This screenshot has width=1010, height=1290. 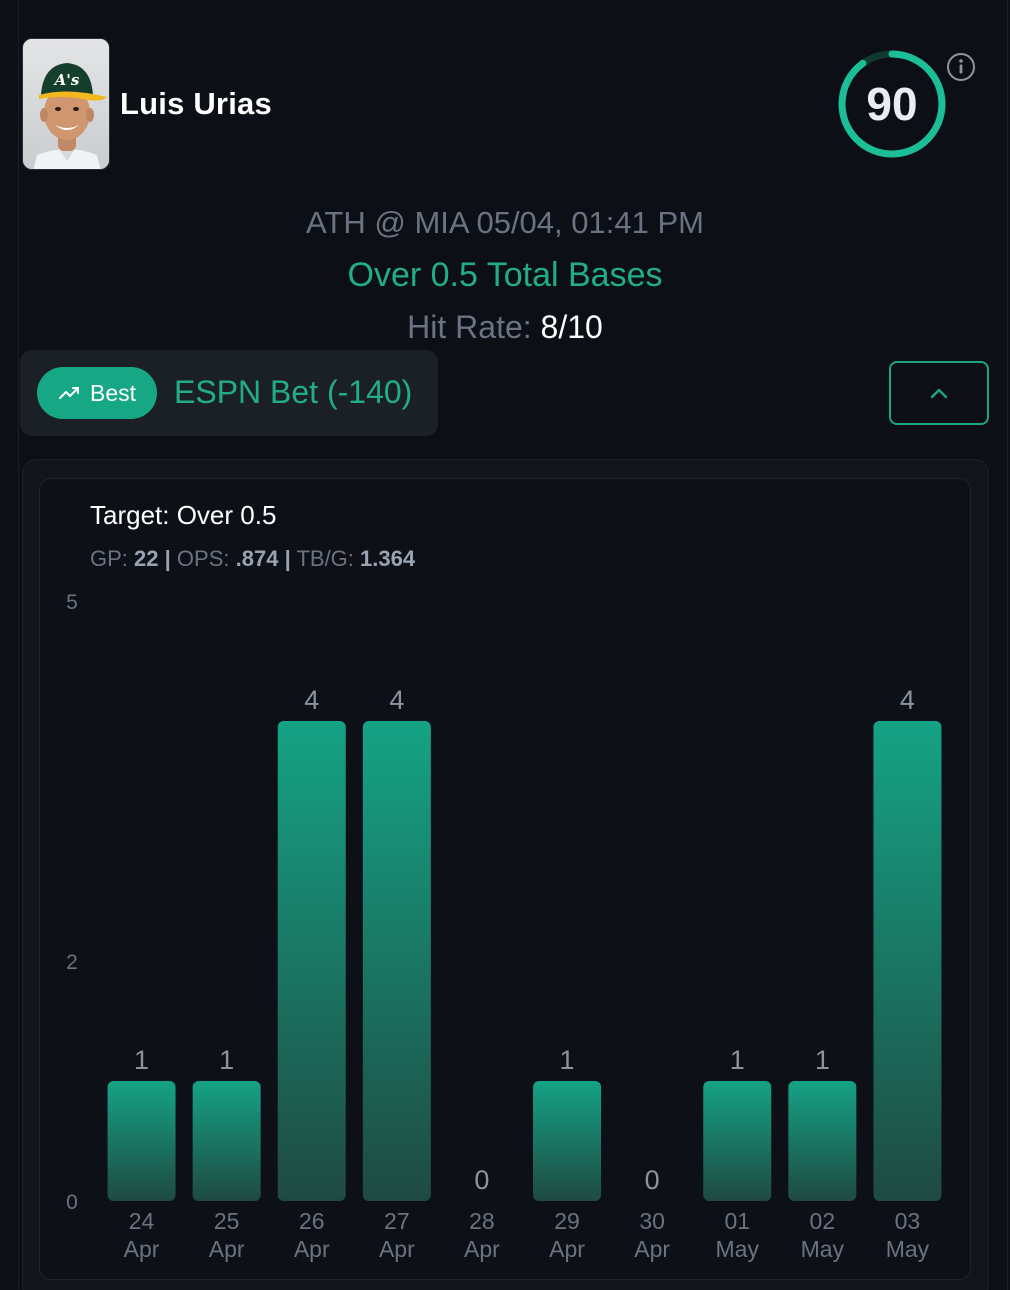 What do you see at coordinates (142, 1221) in the screenshot?
I see `x-tick-day: 24` at bounding box center [142, 1221].